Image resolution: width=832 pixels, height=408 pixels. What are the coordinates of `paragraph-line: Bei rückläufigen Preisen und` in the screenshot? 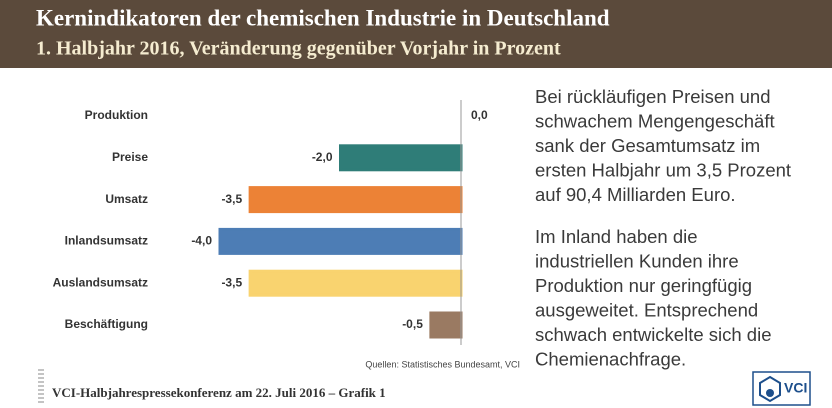 It's located at (653, 96).